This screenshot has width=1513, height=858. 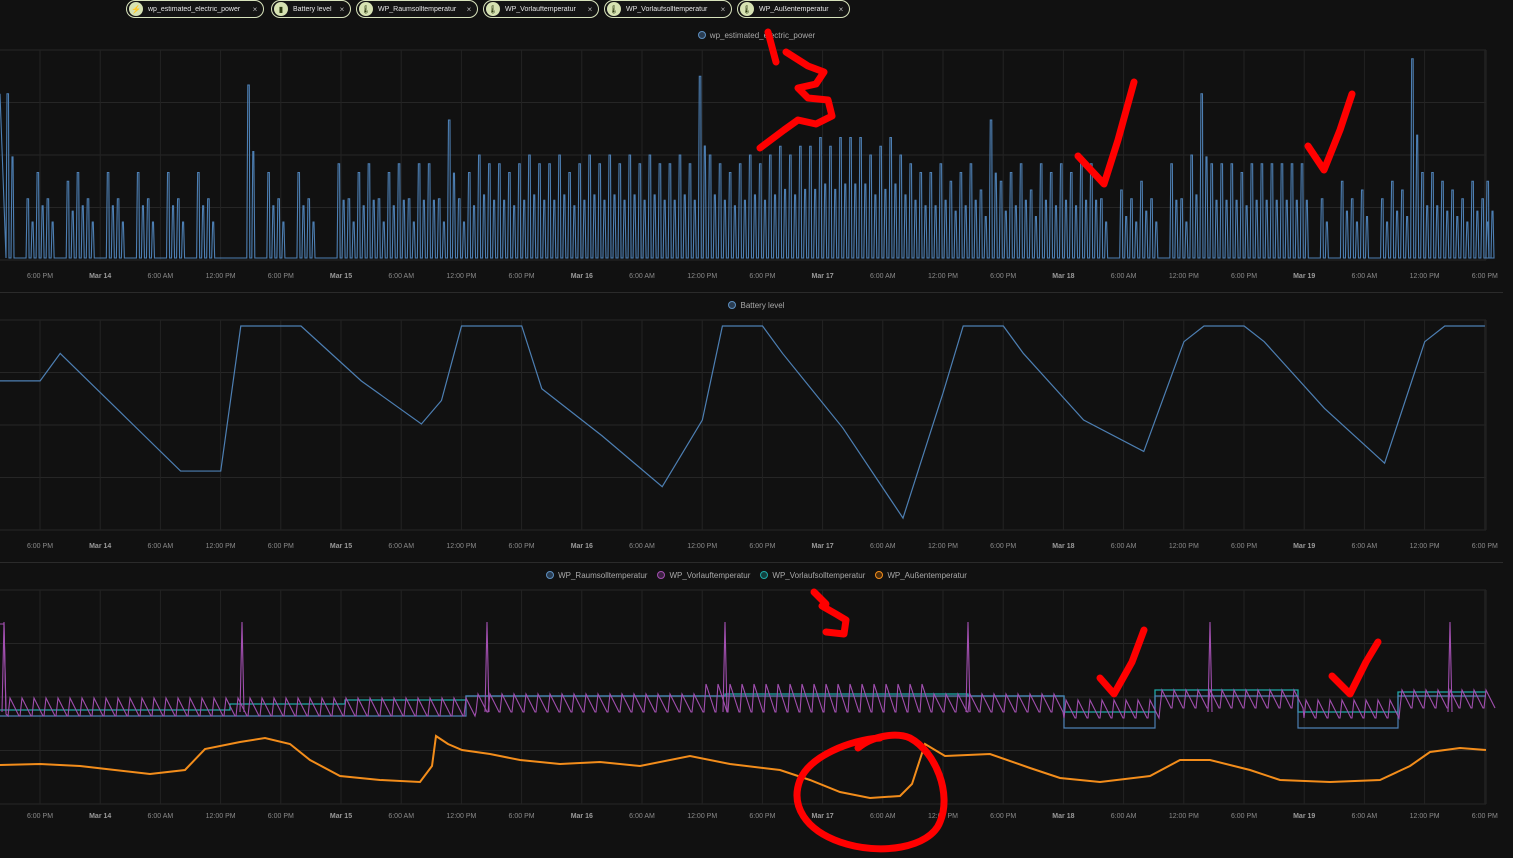 I want to click on filter-chip-battery-level: ▮ Battery level ×, so click(x=311, y=9).